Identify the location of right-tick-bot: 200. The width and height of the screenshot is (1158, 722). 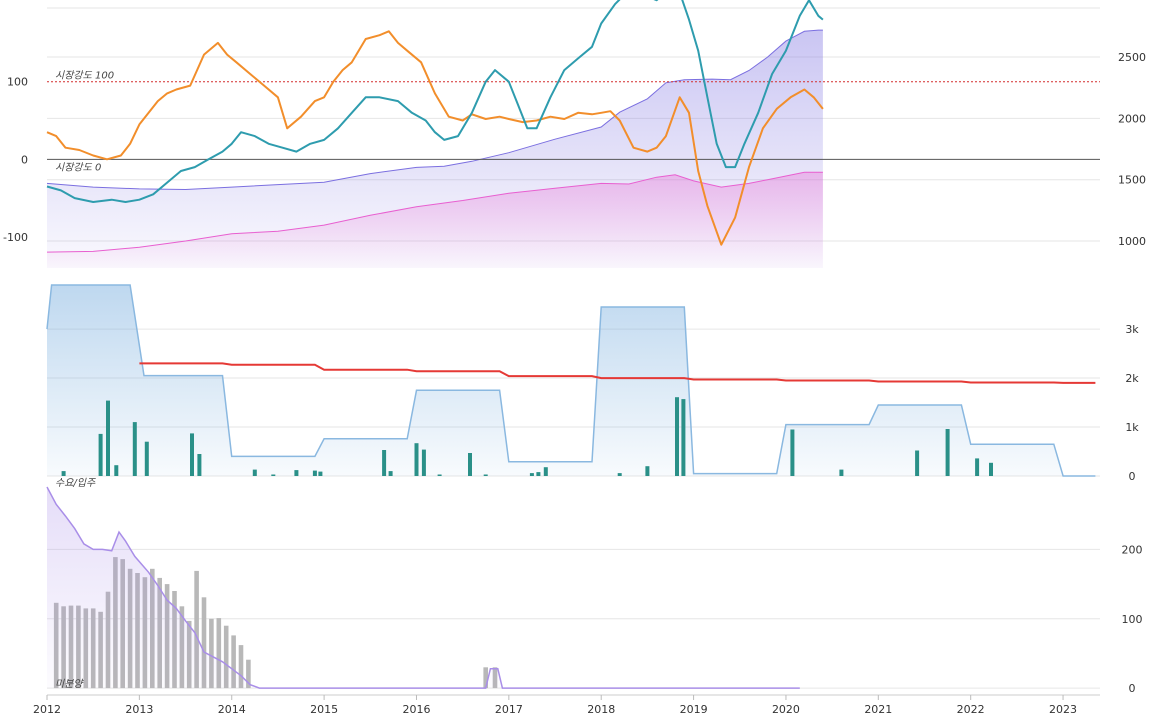
(1132, 549).